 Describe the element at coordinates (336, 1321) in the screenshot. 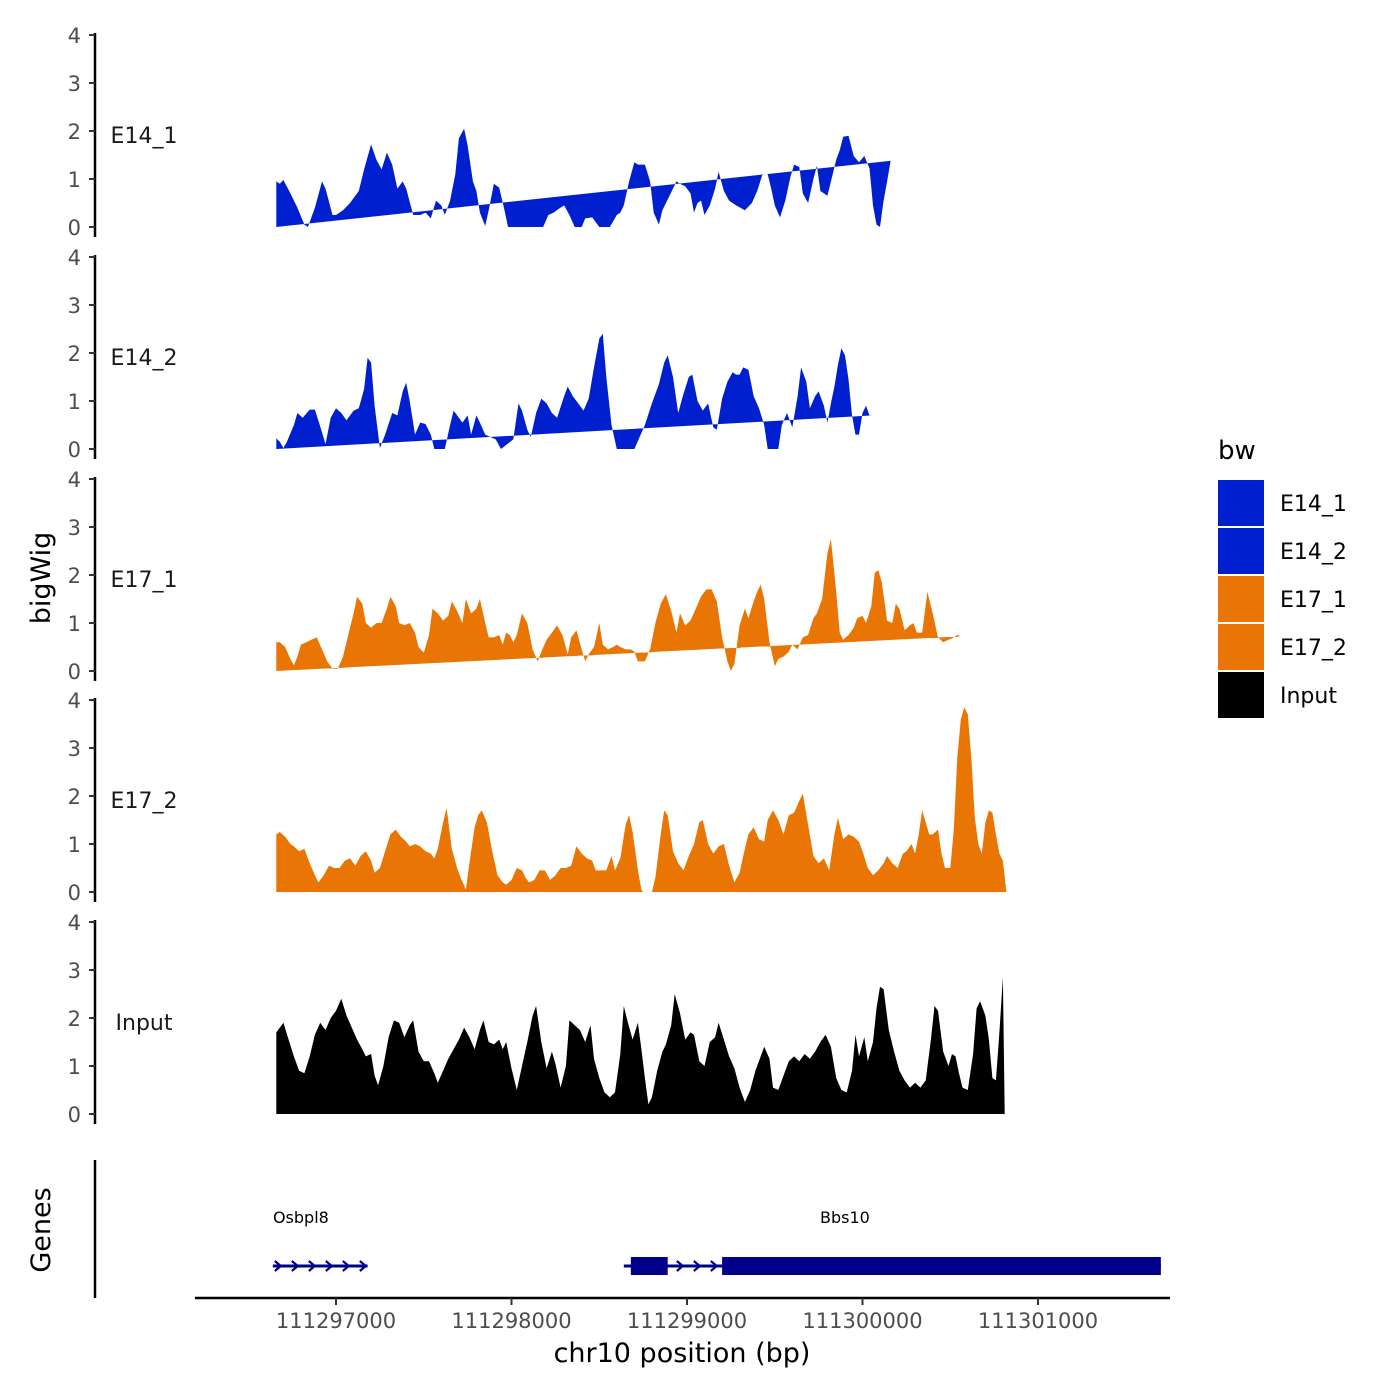

I see `x-tick-label: 111297000` at that location.